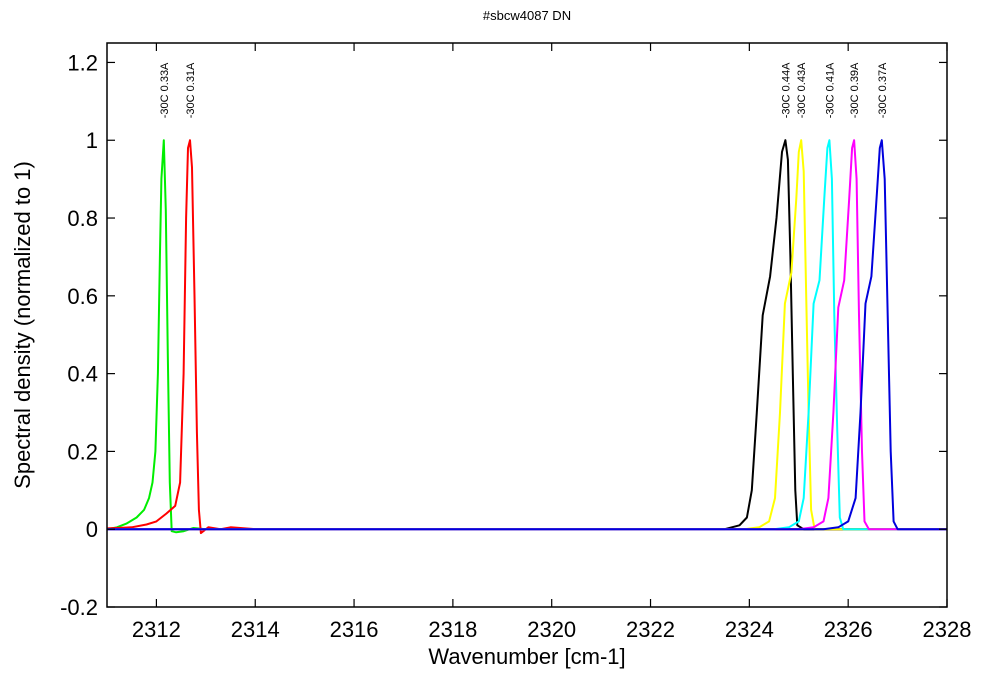 The height and width of the screenshot is (675, 986). Describe the element at coordinates (92, 529) in the screenshot. I see `y-tick-label: 0` at that location.